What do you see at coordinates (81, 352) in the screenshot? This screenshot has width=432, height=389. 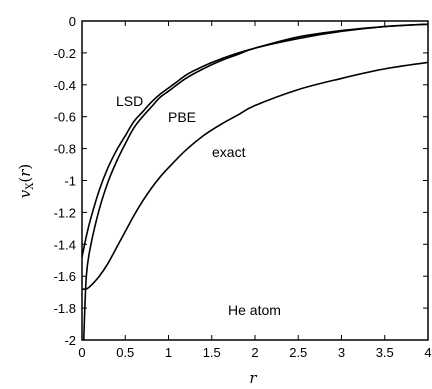 I see `x-tick-label: 0` at bounding box center [81, 352].